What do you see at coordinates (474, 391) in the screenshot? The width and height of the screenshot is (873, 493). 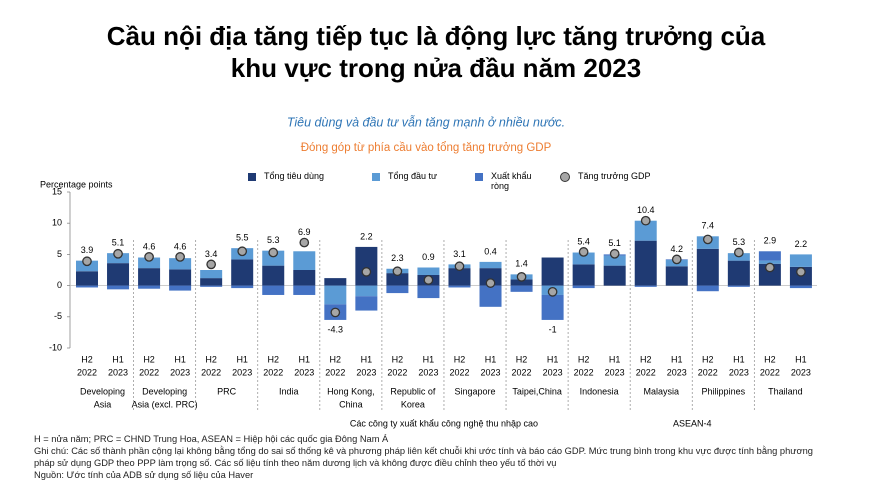 I see `group-label: Singapore` at bounding box center [474, 391].